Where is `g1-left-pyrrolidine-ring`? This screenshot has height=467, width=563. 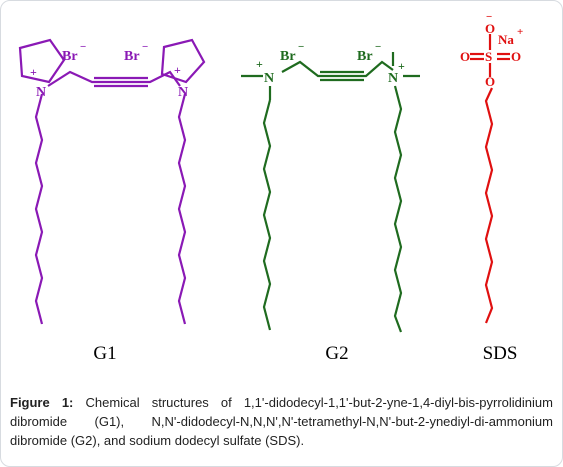
g1-left-pyrrolidine-ring is located at coordinates (42, 61).